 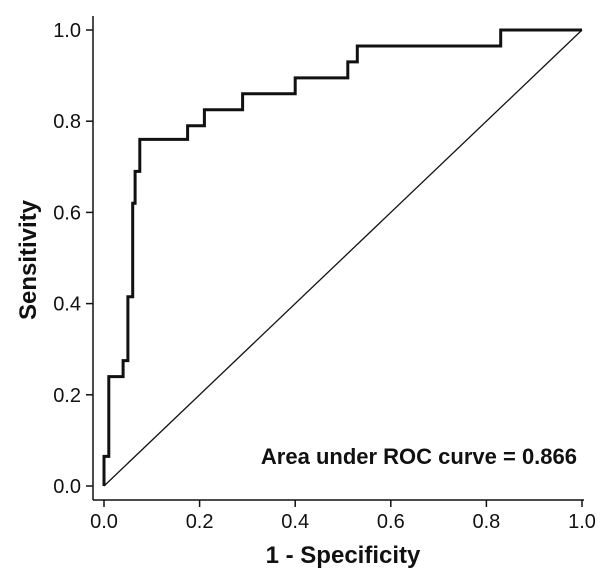 What do you see at coordinates (28, 259) in the screenshot?
I see `y-axis-title: Sensitivity` at bounding box center [28, 259].